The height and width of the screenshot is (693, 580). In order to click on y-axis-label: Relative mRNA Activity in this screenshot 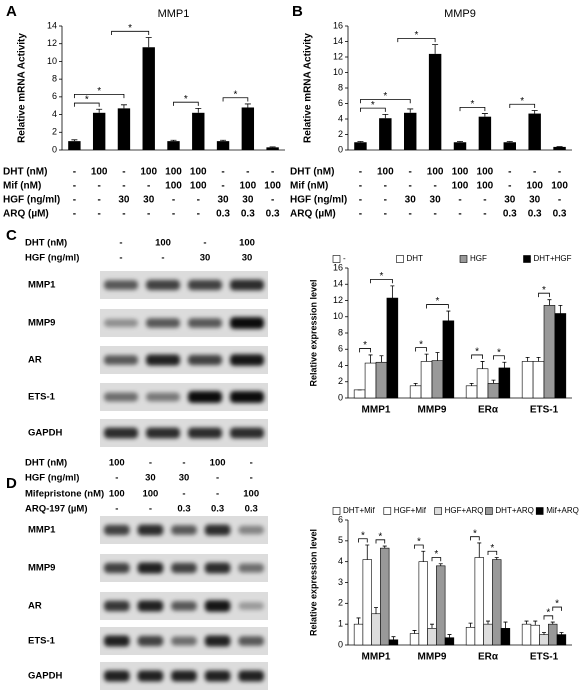, I will do `click(308, 88)`.